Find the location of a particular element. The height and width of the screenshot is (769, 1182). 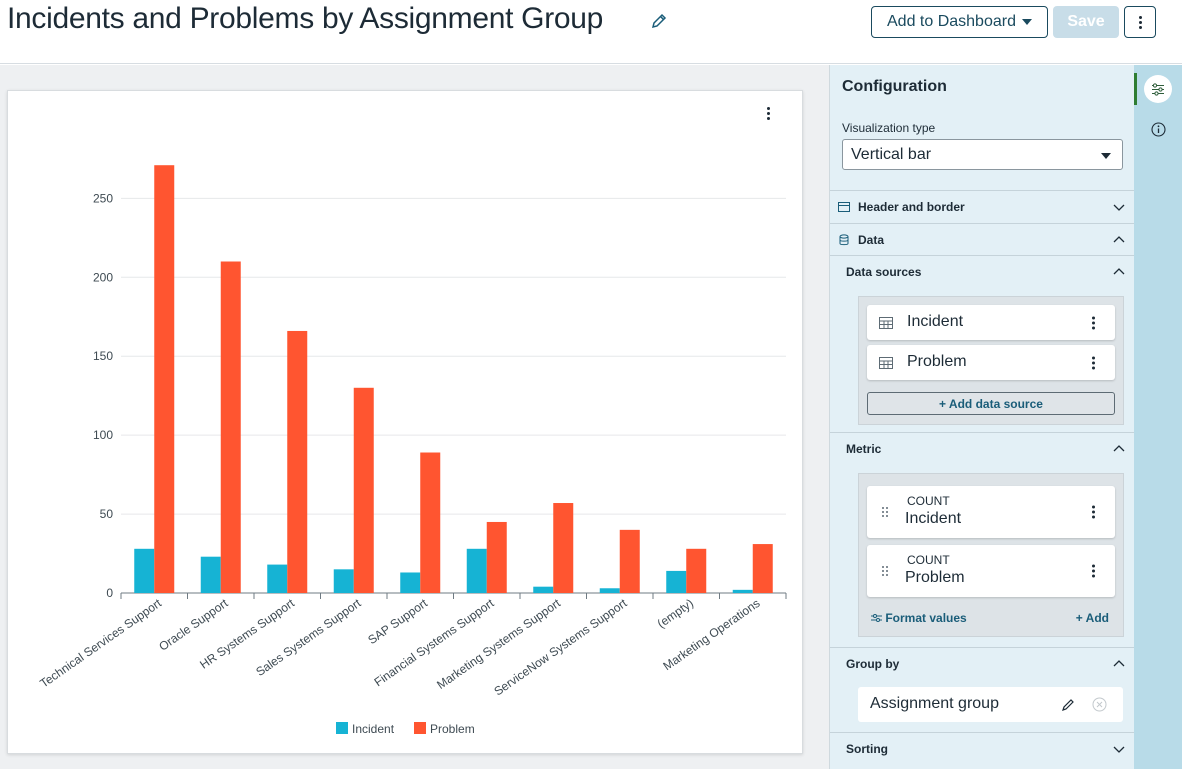

info-icon is located at coordinates (1158, 129).